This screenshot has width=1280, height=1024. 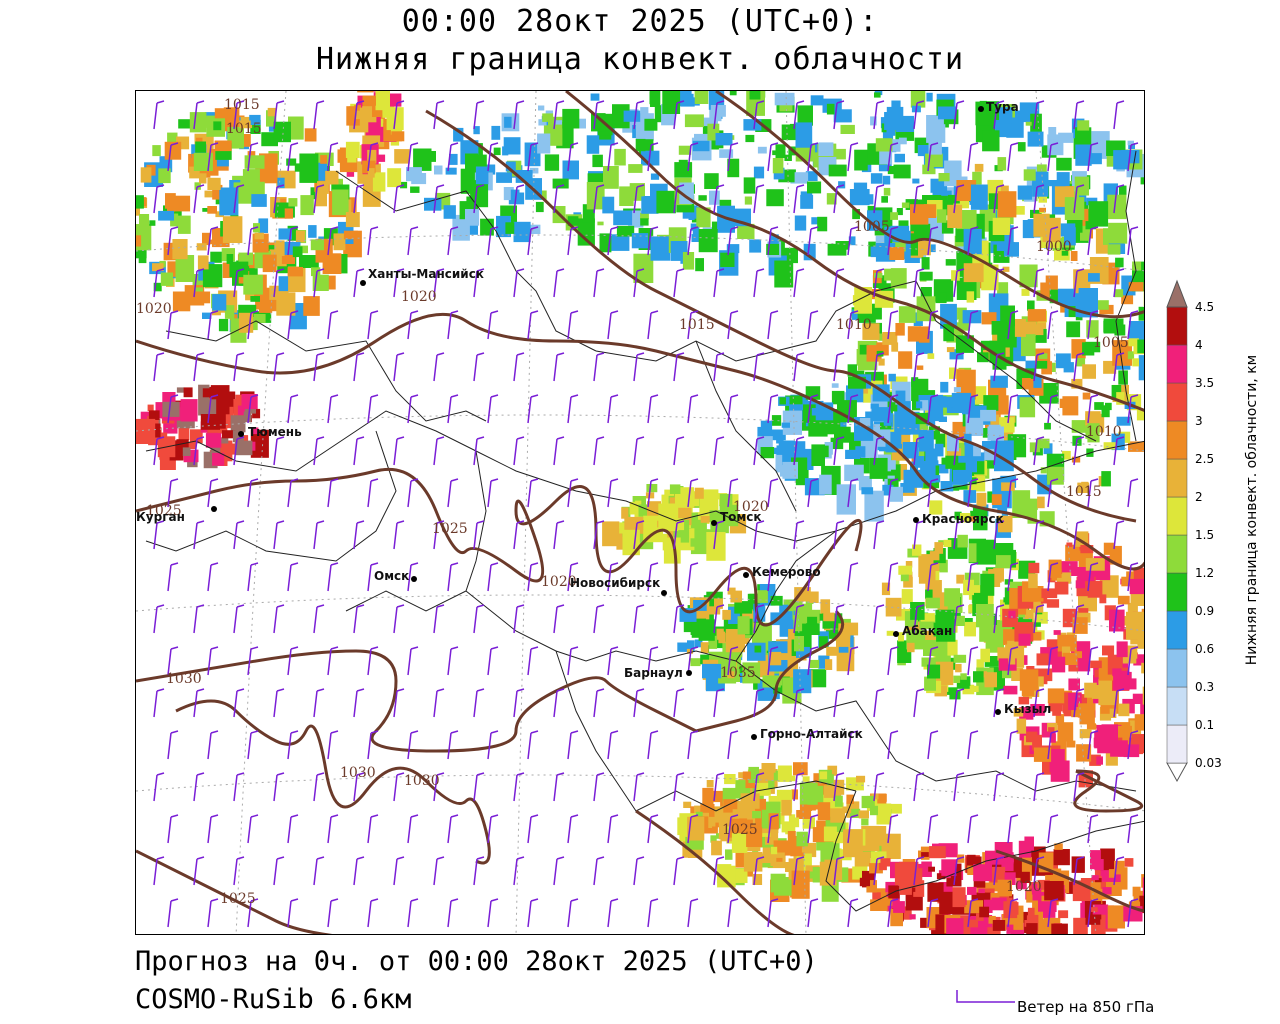 I want to click on isobar-label: 1025, so click(x=238, y=899).